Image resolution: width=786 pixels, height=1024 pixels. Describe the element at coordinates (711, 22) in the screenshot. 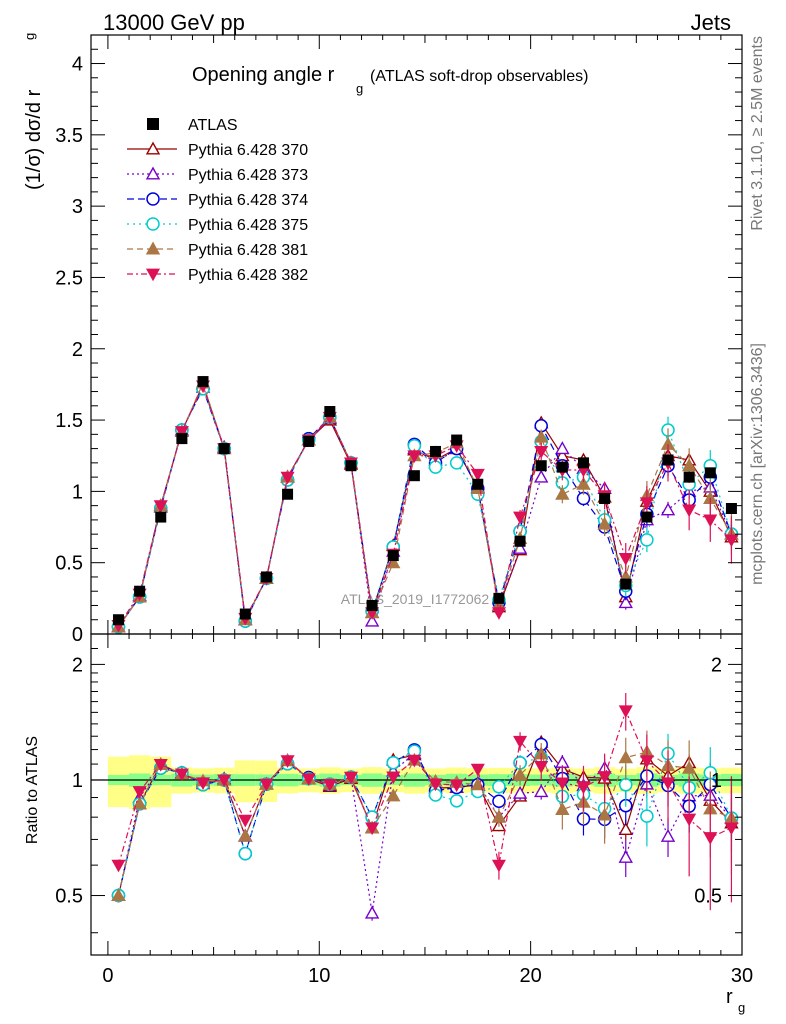

I see `process-label: Jets` at that location.